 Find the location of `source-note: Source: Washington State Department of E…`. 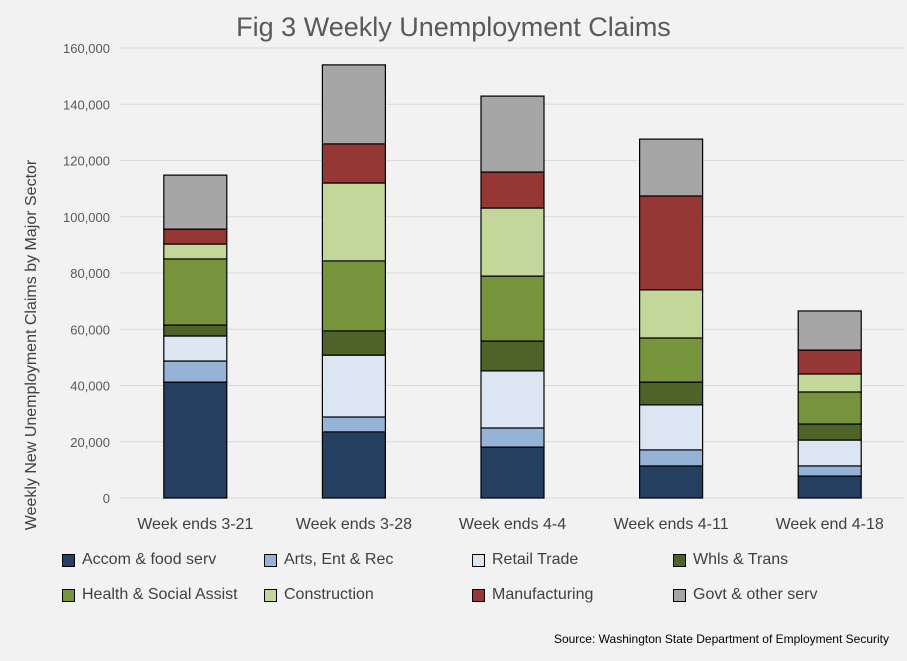

source-note: Source: Washington State Department of E… is located at coordinates (721, 639).